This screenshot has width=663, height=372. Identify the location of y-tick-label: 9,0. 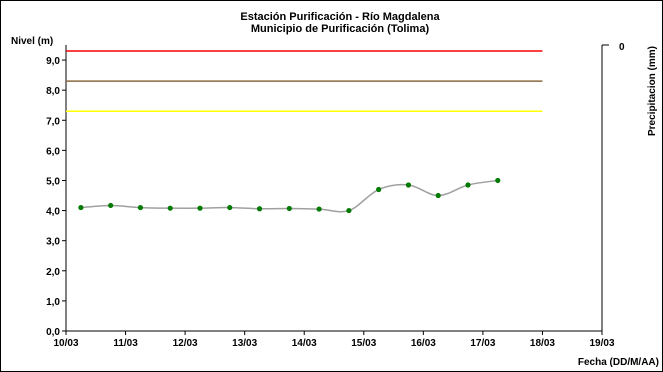
(53, 61).